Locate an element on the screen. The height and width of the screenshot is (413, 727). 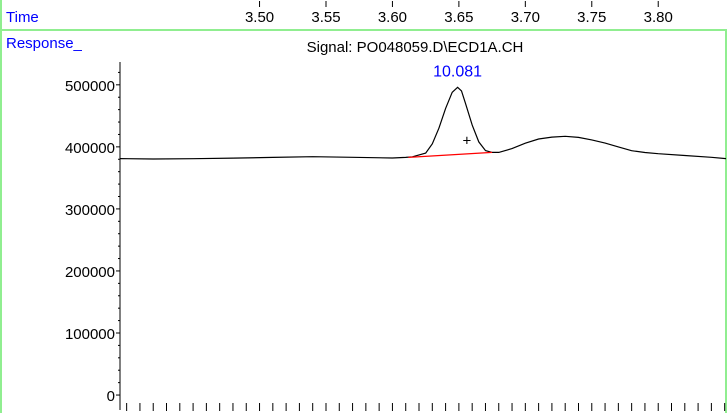
response-label: Response_ is located at coordinates (44, 43).